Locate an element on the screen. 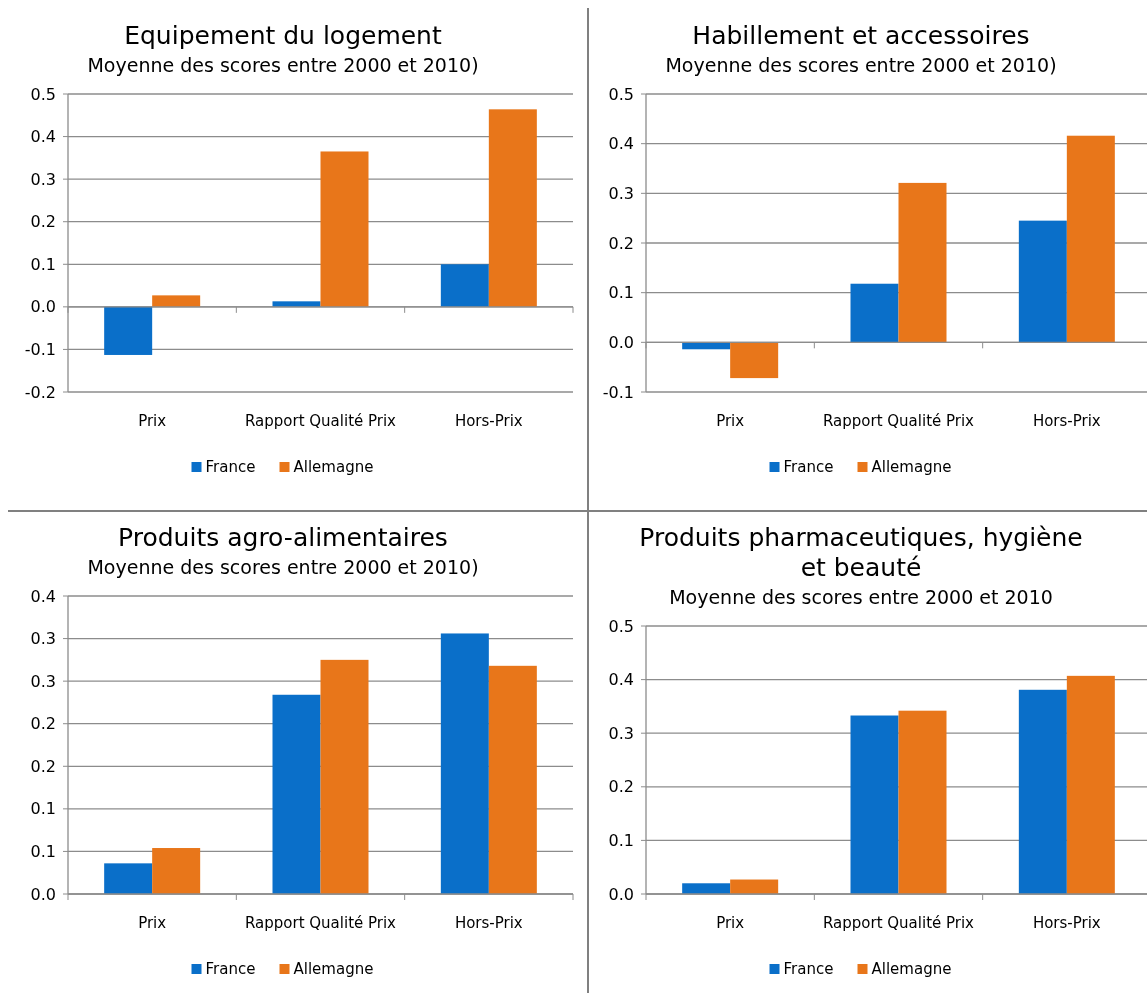 Image resolution: width=1147 pixels, height=993 pixels. chart-title: Produits pharmaceutiques, hygiène et beauté is located at coordinates (861, 552).